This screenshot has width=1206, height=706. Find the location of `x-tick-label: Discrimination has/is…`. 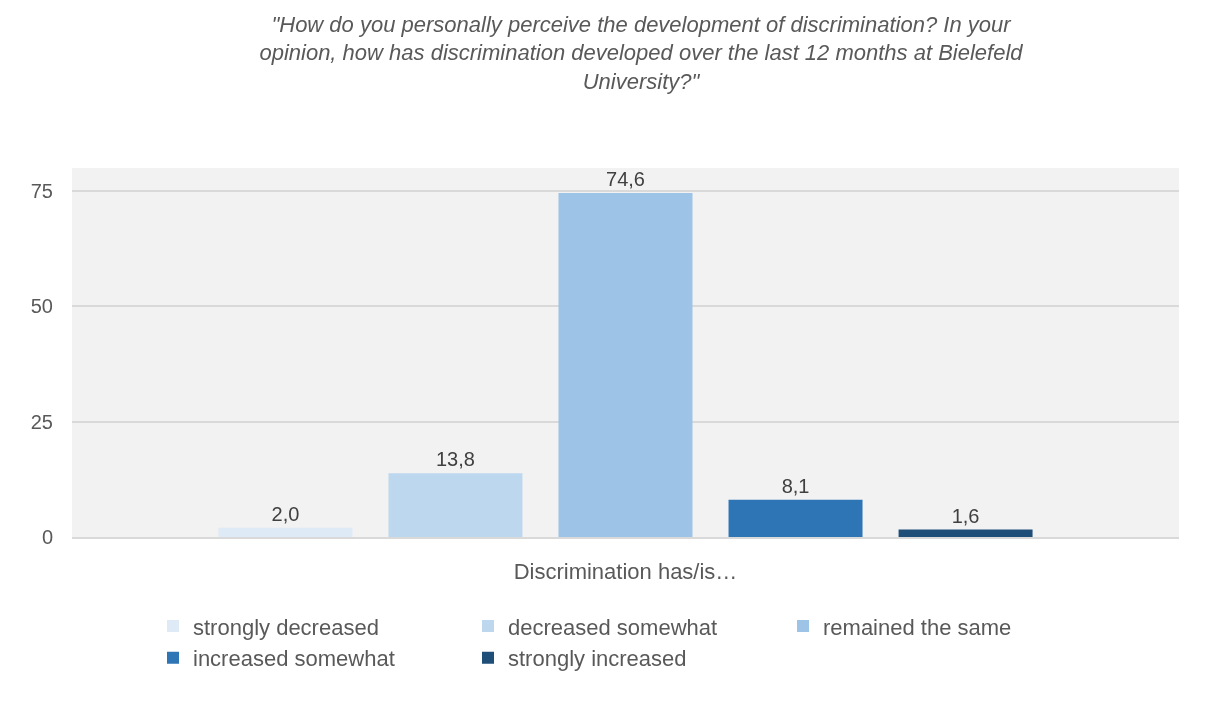

x-tick-label: Discrimination has/is… is located at coordinates (625, 572).